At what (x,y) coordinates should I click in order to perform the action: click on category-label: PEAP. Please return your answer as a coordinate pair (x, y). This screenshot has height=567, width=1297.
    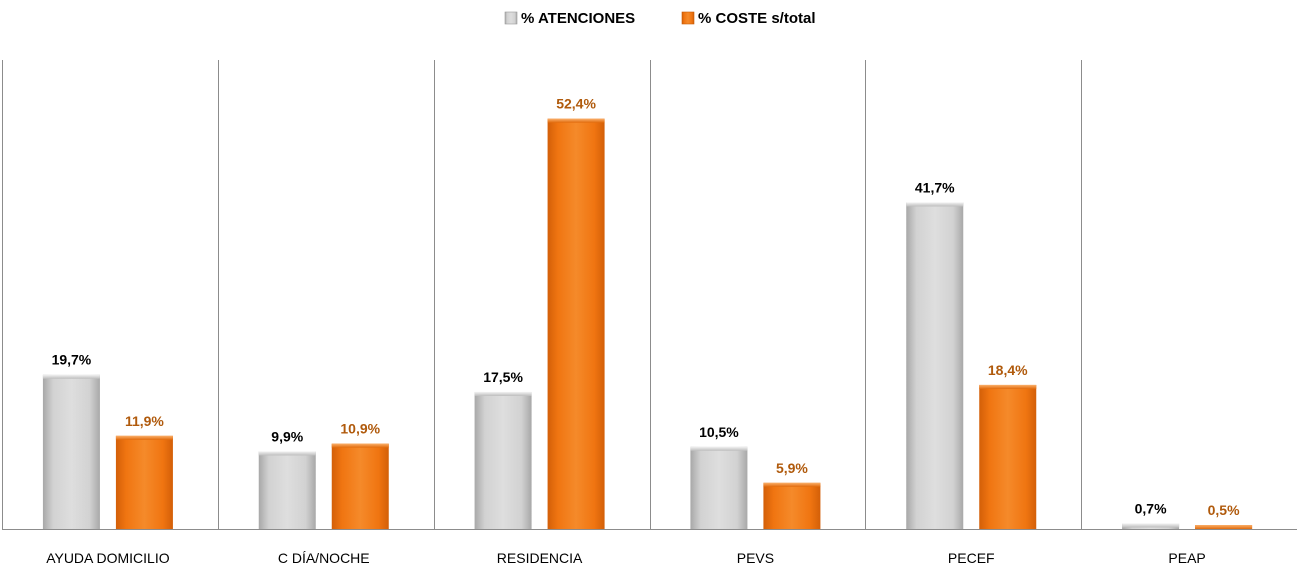
    Looking at the image, I should click on (1186, 558).